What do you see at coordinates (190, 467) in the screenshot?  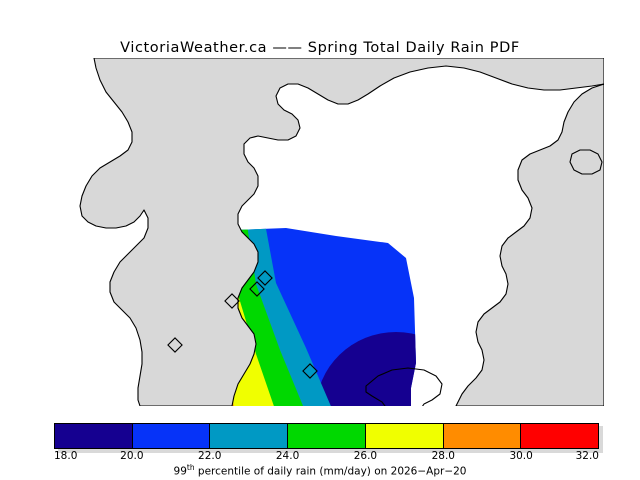 I see `caption-superscript: th` at bounding box center [190, 467].